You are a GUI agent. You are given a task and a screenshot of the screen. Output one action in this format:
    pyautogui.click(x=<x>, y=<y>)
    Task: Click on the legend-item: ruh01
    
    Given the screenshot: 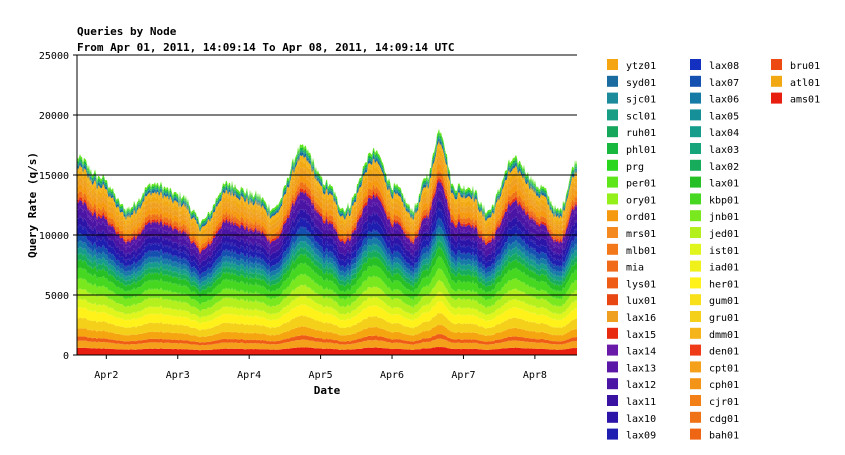 What is the action you would take?
    pyautogui.click(x=631, y=132)
    